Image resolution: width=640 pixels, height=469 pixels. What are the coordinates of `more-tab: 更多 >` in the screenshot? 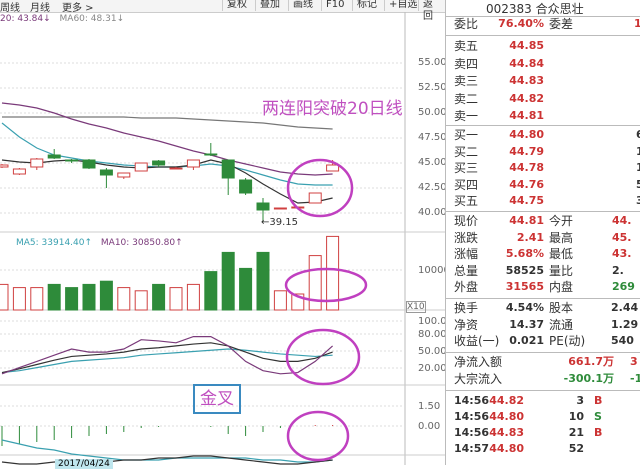 It's located at (78, 8).